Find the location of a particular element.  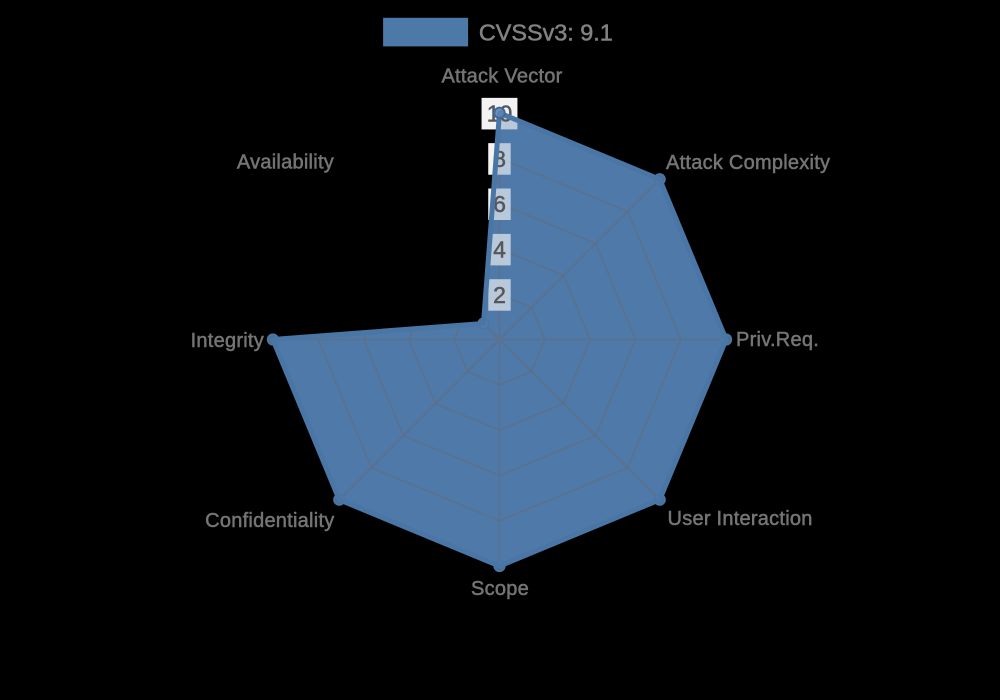

svg-text: Integrity is located at coordinates (227, 341).